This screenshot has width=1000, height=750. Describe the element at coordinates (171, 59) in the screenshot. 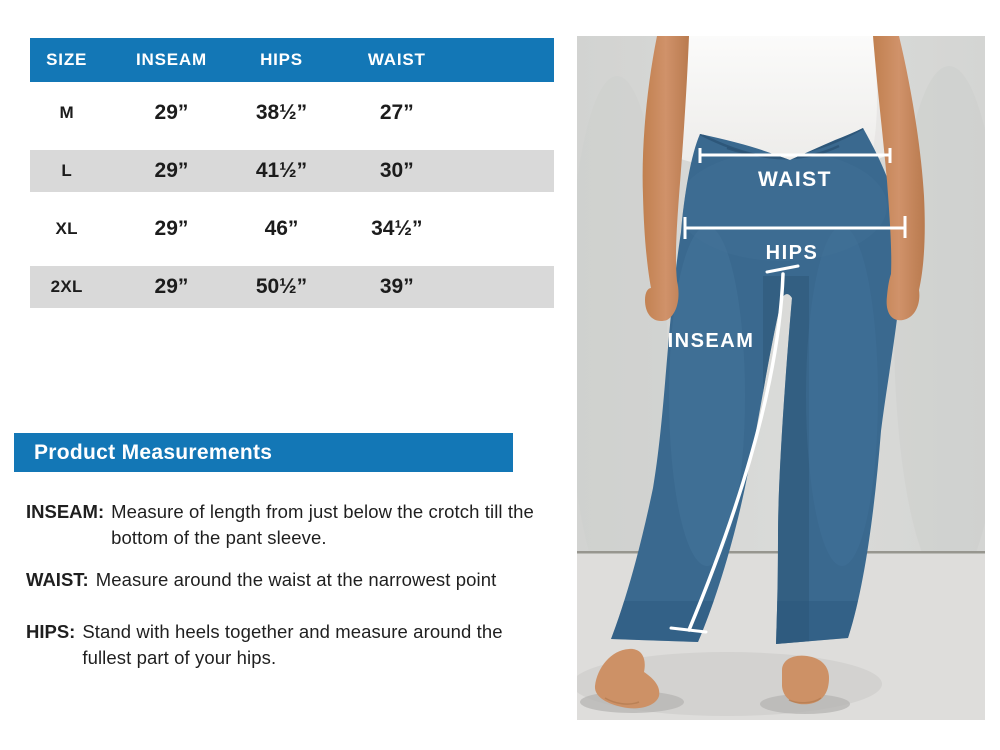

I see `column-header-inseam: INSEAM` at that location.